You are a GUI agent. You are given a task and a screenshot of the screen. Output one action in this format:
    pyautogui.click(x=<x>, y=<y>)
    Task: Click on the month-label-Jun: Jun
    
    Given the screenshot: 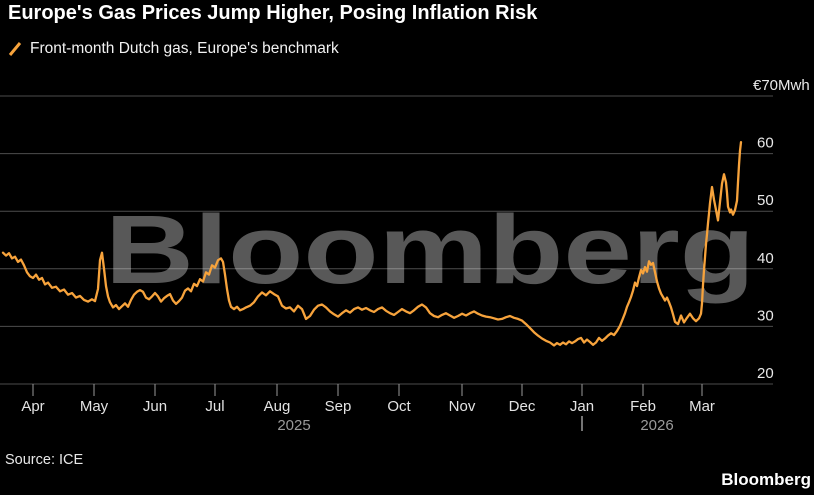 What is the action you would take?
    pyautogui.click(x=155, y=406)
    